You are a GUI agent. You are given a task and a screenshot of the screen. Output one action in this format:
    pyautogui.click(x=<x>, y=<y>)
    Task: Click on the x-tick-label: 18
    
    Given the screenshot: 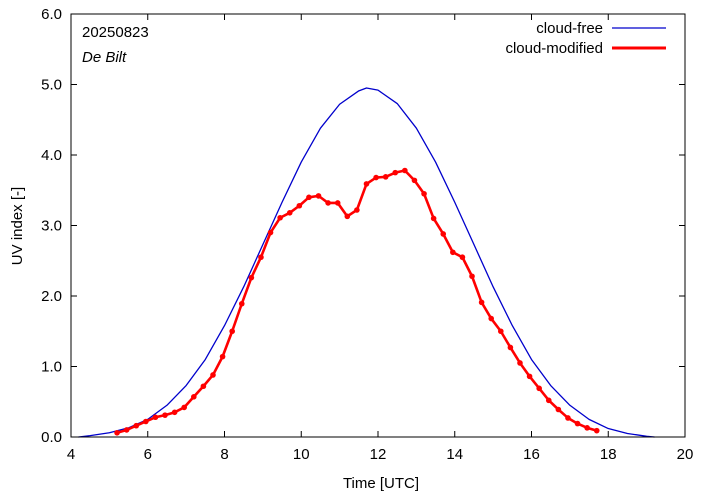 What is the action you would take?
    pyautogui.click(x=608, y=454)
    